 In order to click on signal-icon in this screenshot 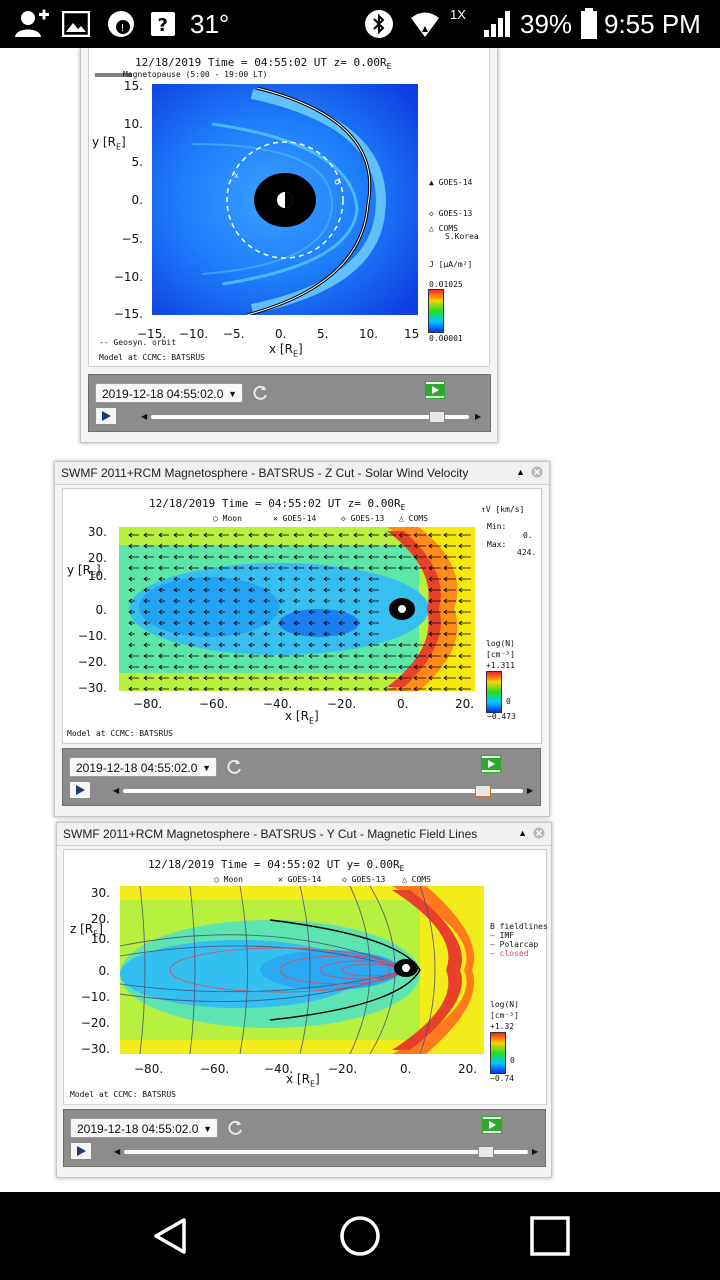, I will do `click(498, 24)`.